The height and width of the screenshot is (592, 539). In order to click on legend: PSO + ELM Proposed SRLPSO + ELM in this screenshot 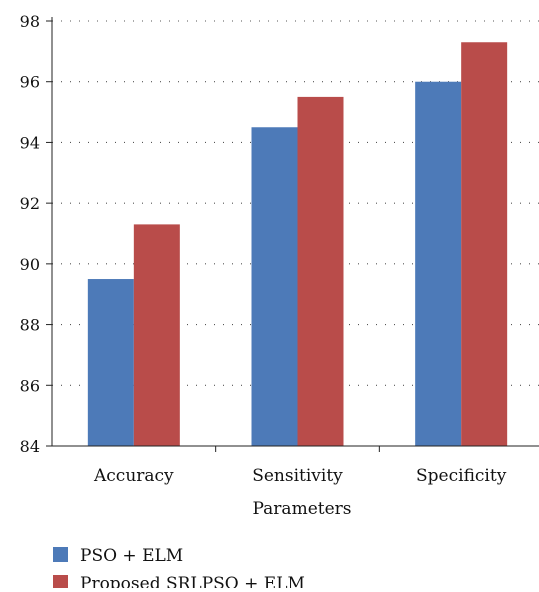, I will do `click(179, 567)`.